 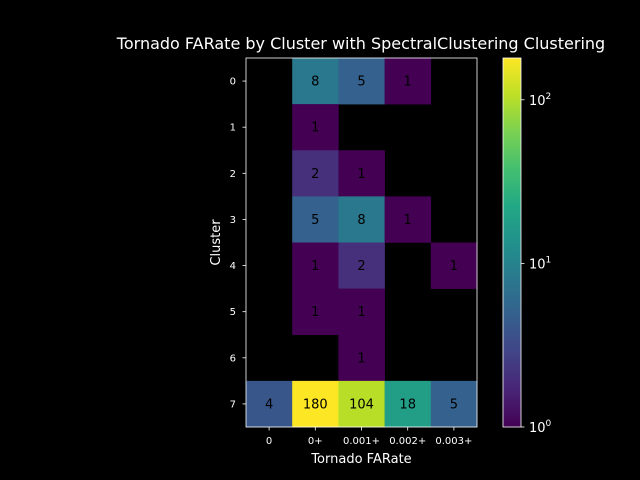 What do you see at coordinates (233, 358) in the screenshot?
I see `y-tick-label: 6` at bounding box center [233, 358].